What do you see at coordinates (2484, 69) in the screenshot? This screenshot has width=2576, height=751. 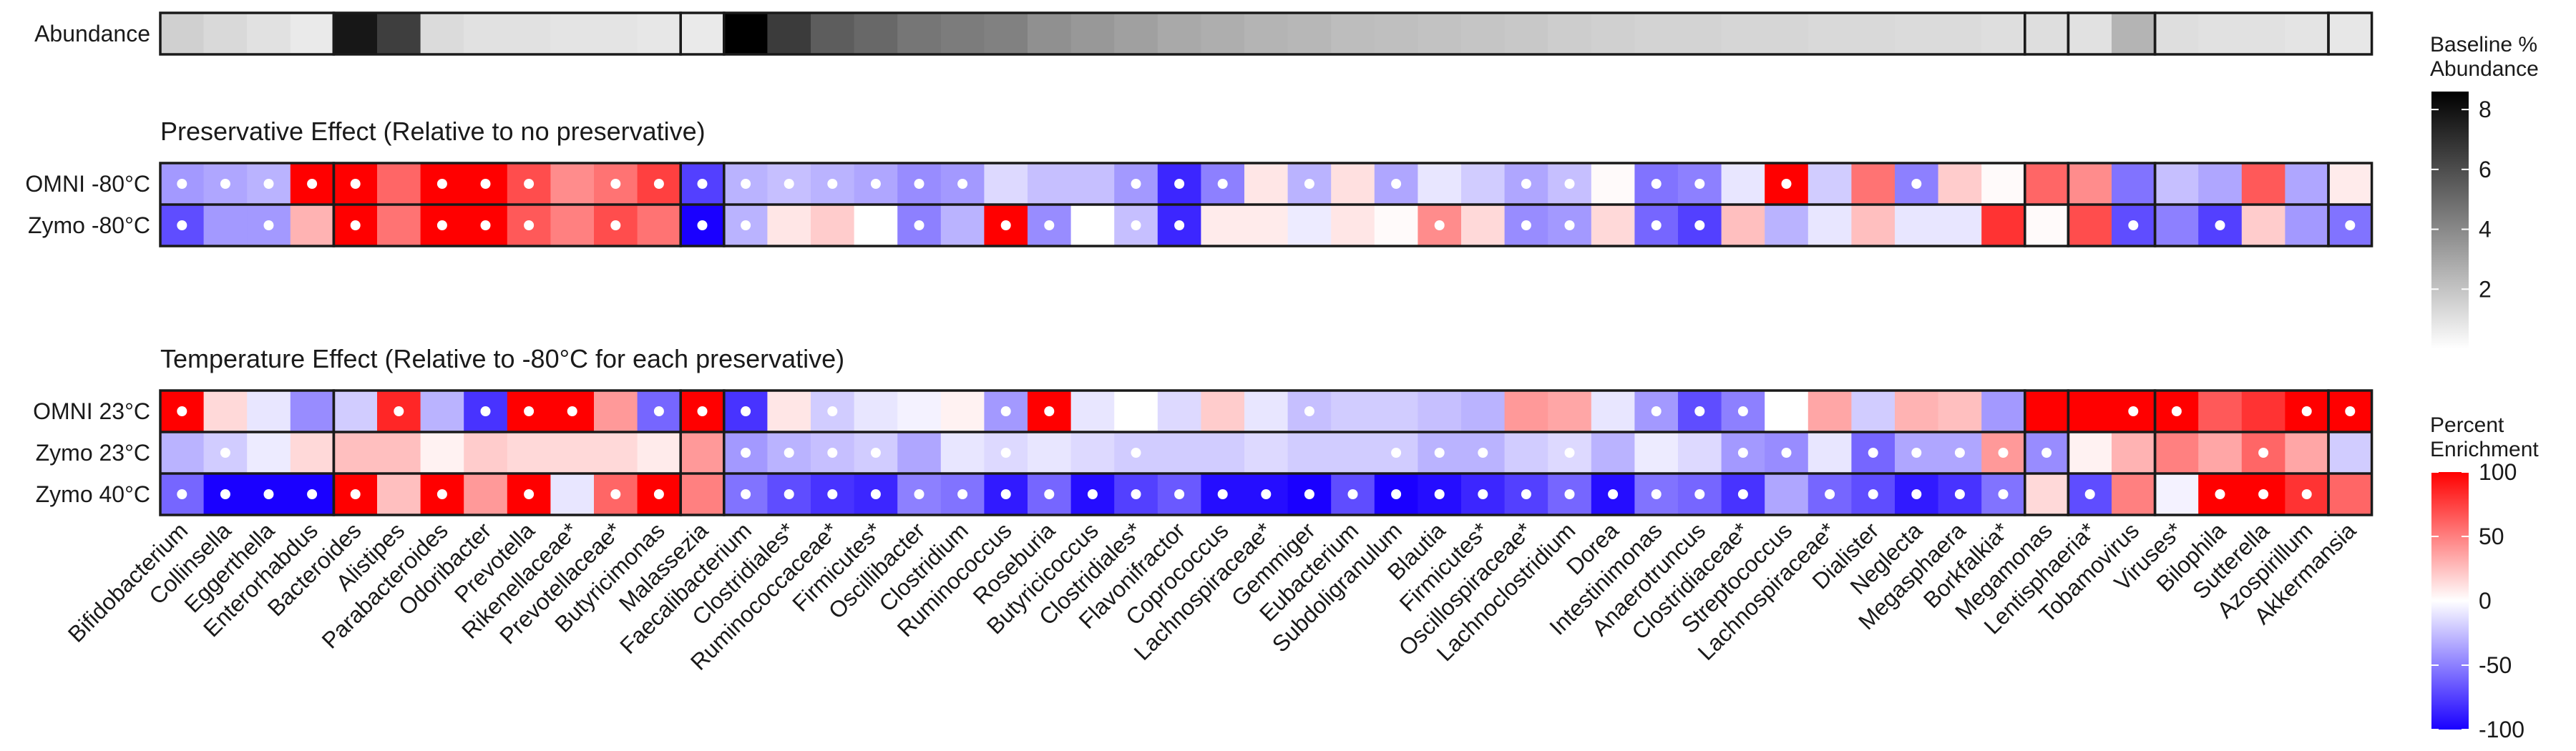 I see `legend-title: Abundance` at bounding box center [2484, 69].